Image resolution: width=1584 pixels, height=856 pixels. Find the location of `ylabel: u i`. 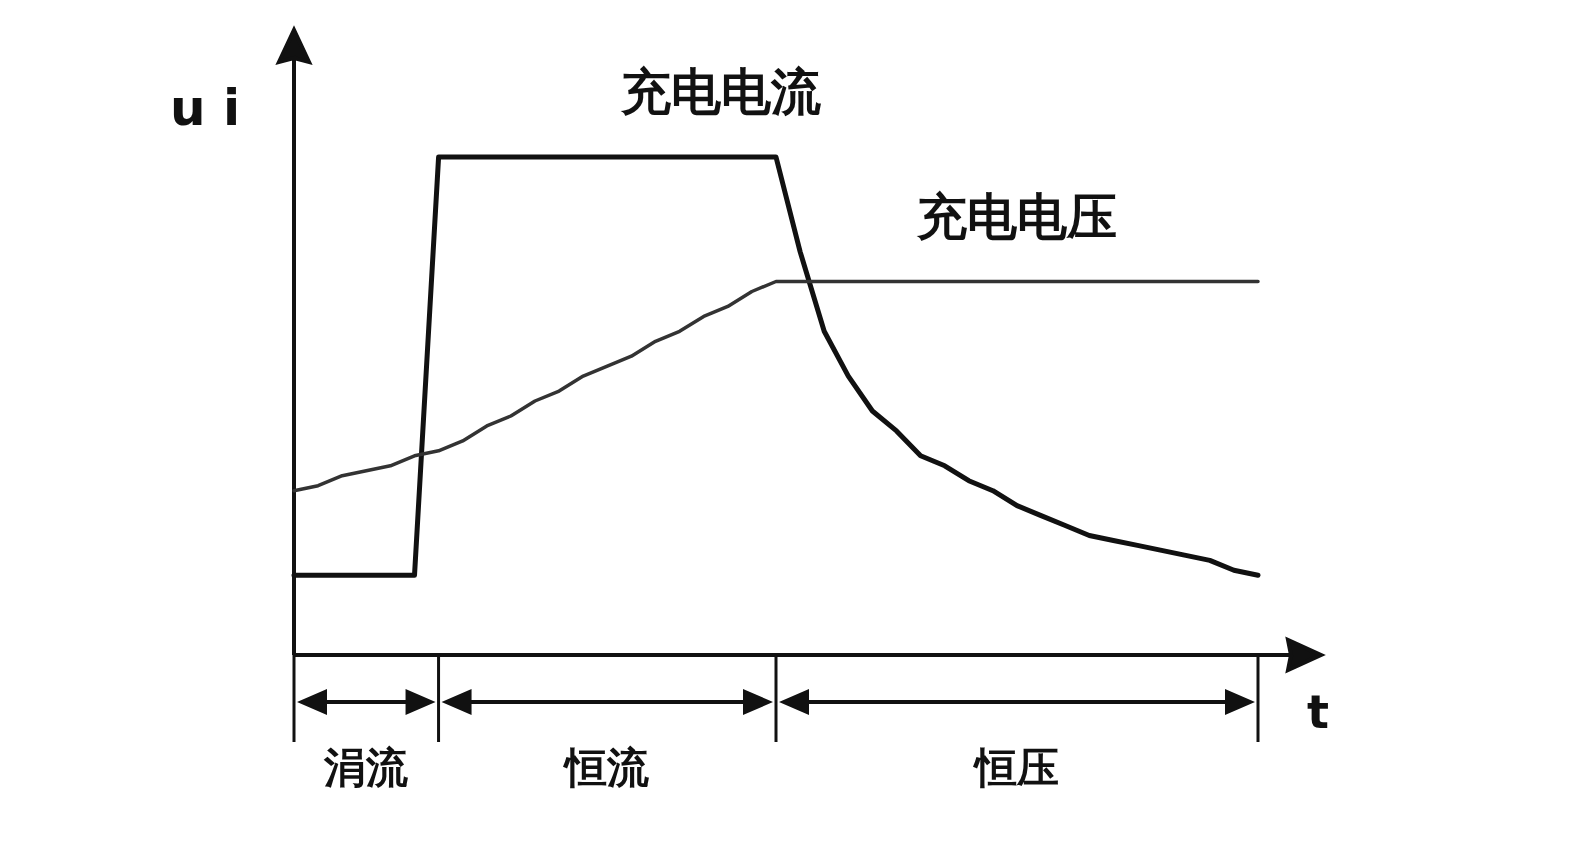

ylabel: u i is located at coordinates (205, 108).